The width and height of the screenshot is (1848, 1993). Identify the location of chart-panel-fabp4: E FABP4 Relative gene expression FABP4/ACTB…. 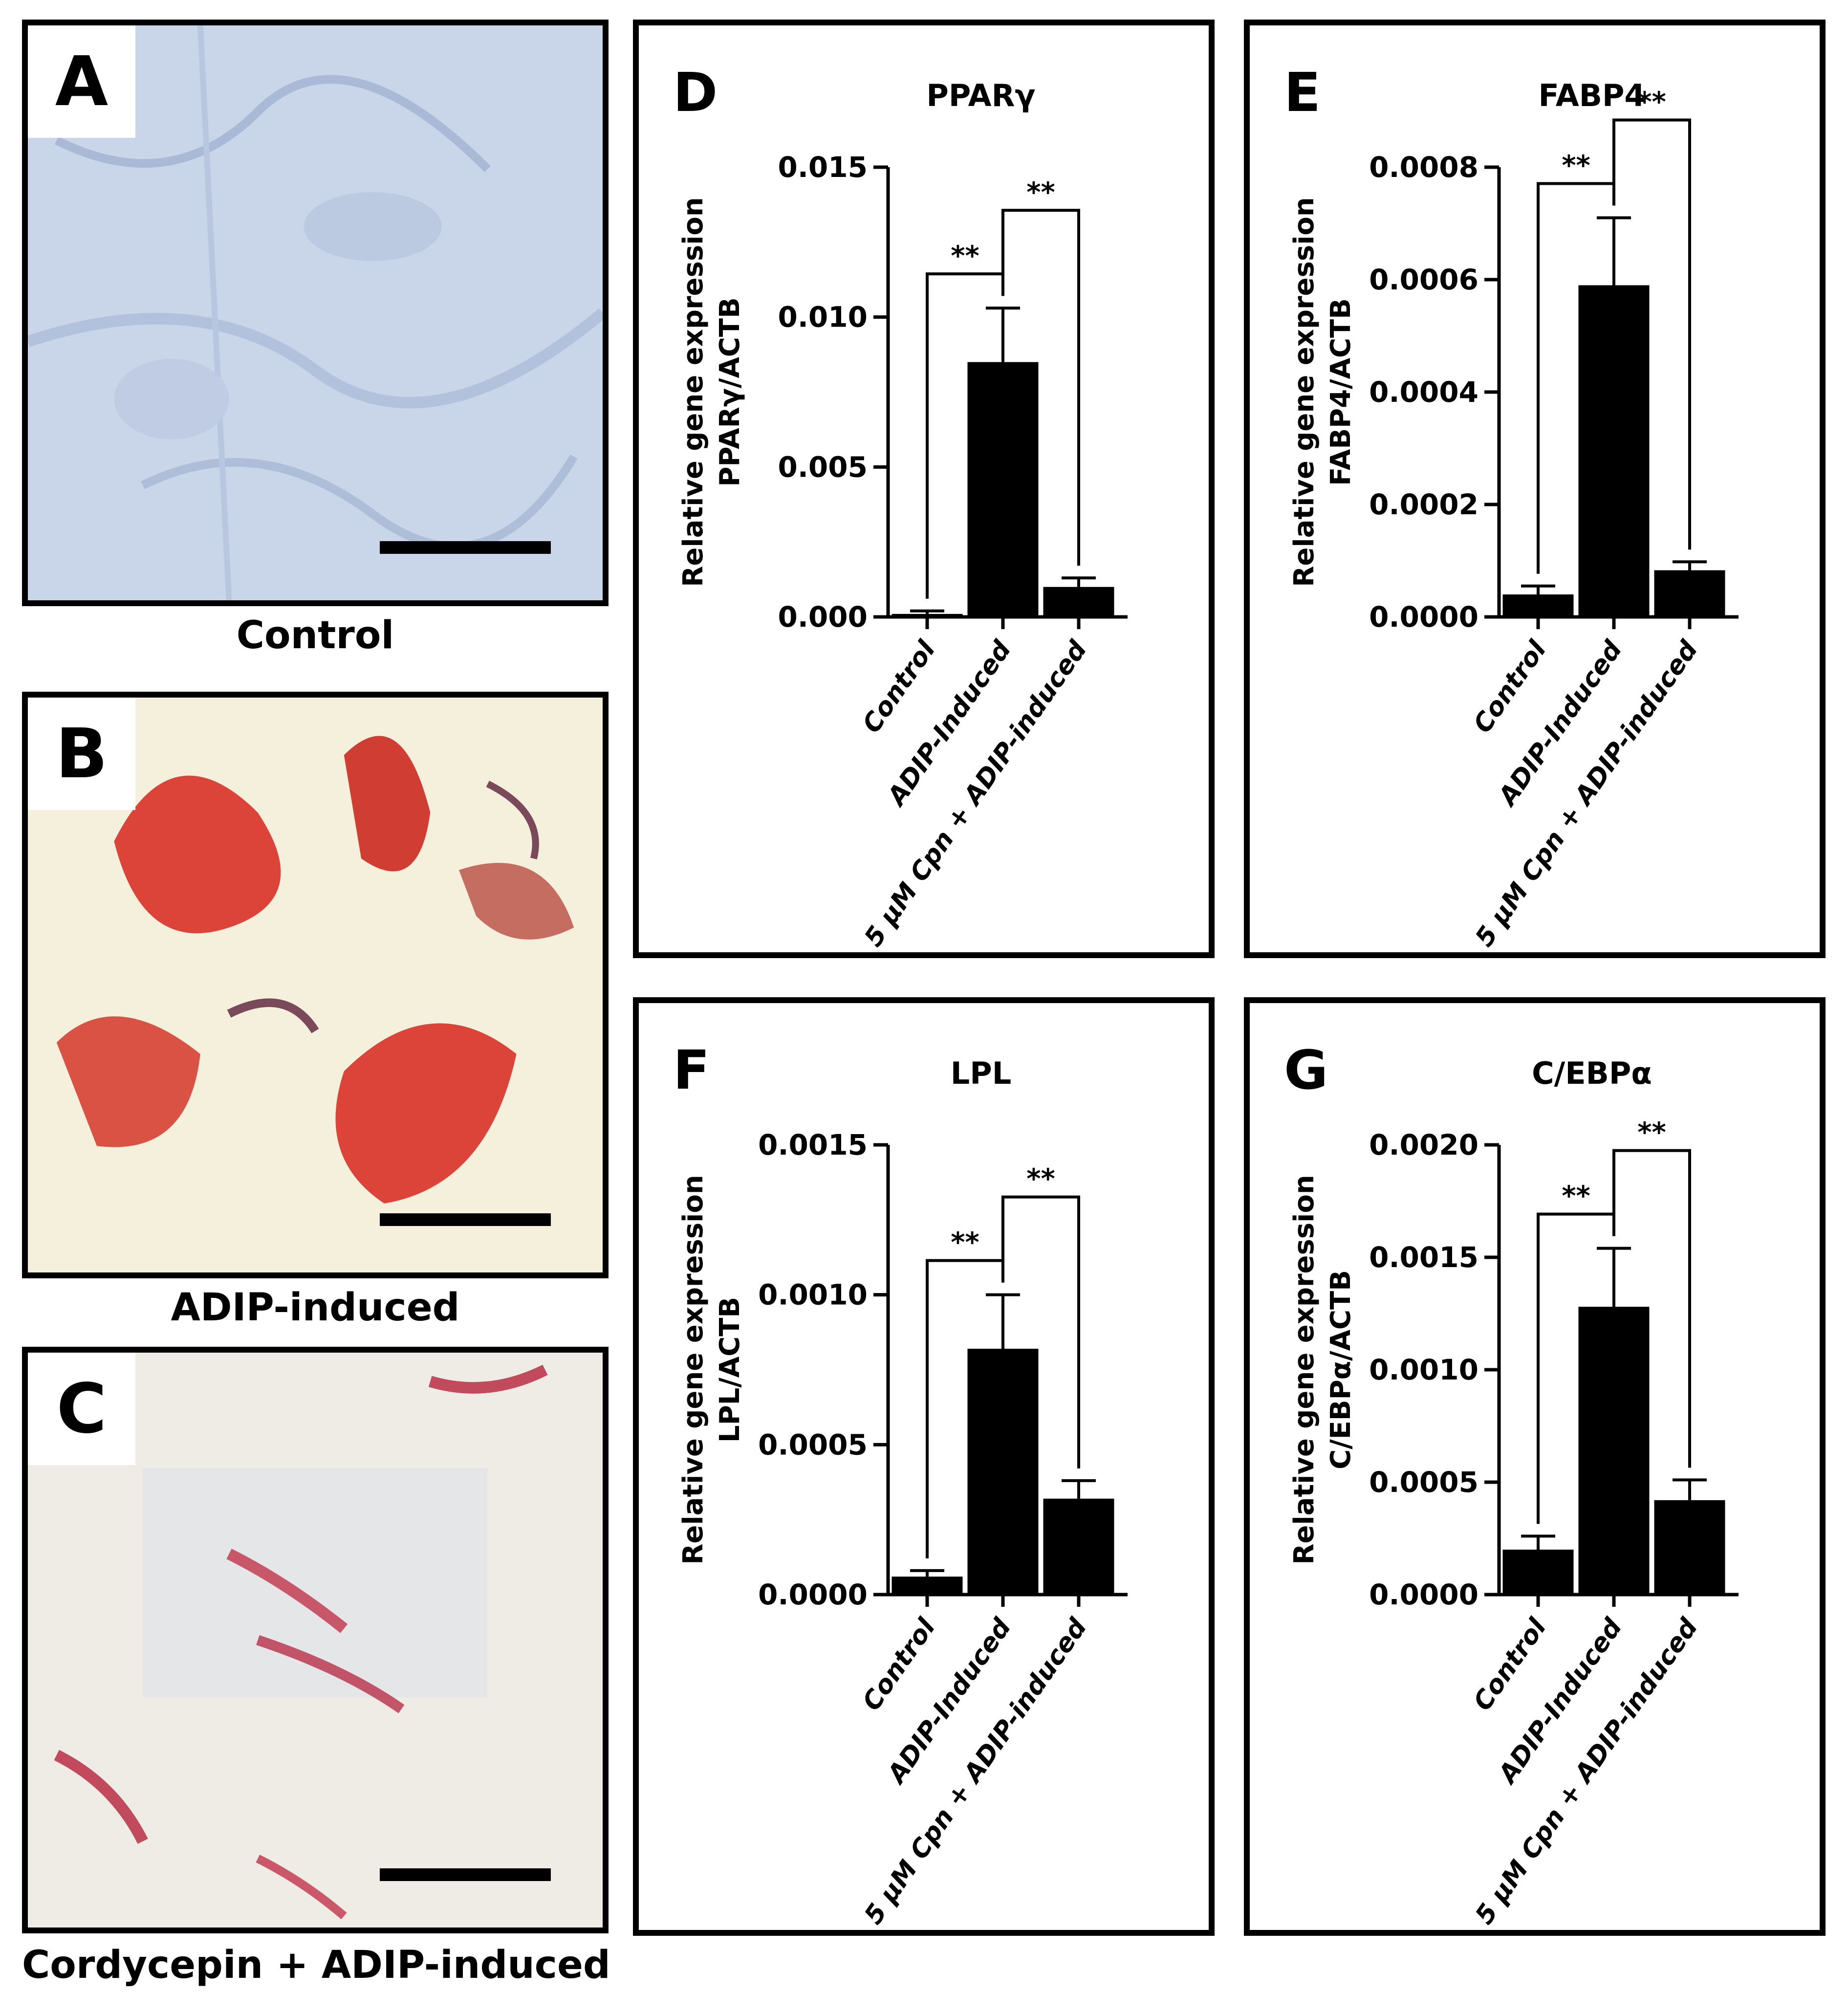
(1535, 489).